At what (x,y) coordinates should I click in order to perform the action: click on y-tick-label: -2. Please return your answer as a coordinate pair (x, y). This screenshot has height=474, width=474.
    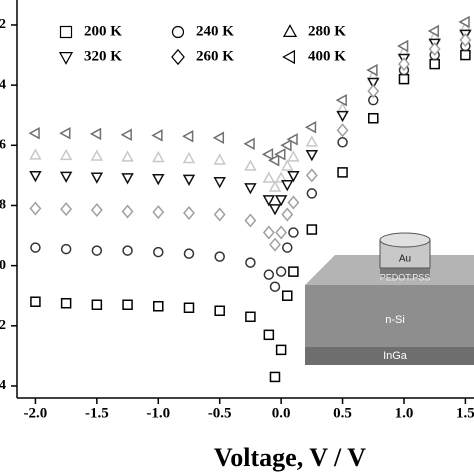
    Looking at the image, I should click on (3, 24).